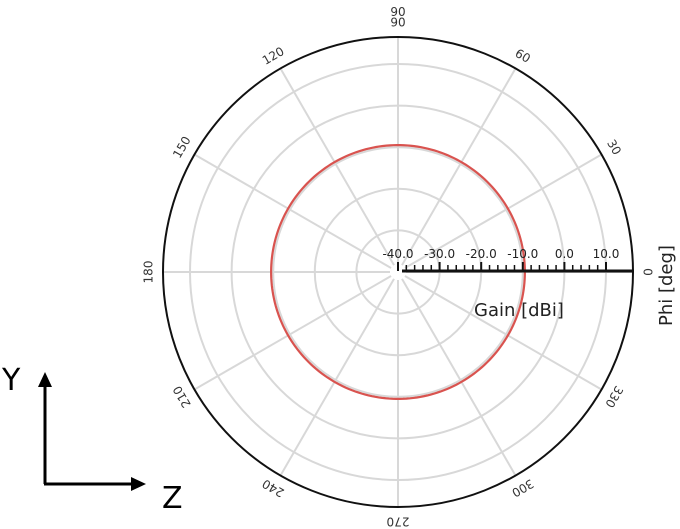 The width and height of the screenshot is (680, 529). Describe the element at coordinates (522, 254) in the screenshot. I see `radial-tick-label: -10.0` at that location.